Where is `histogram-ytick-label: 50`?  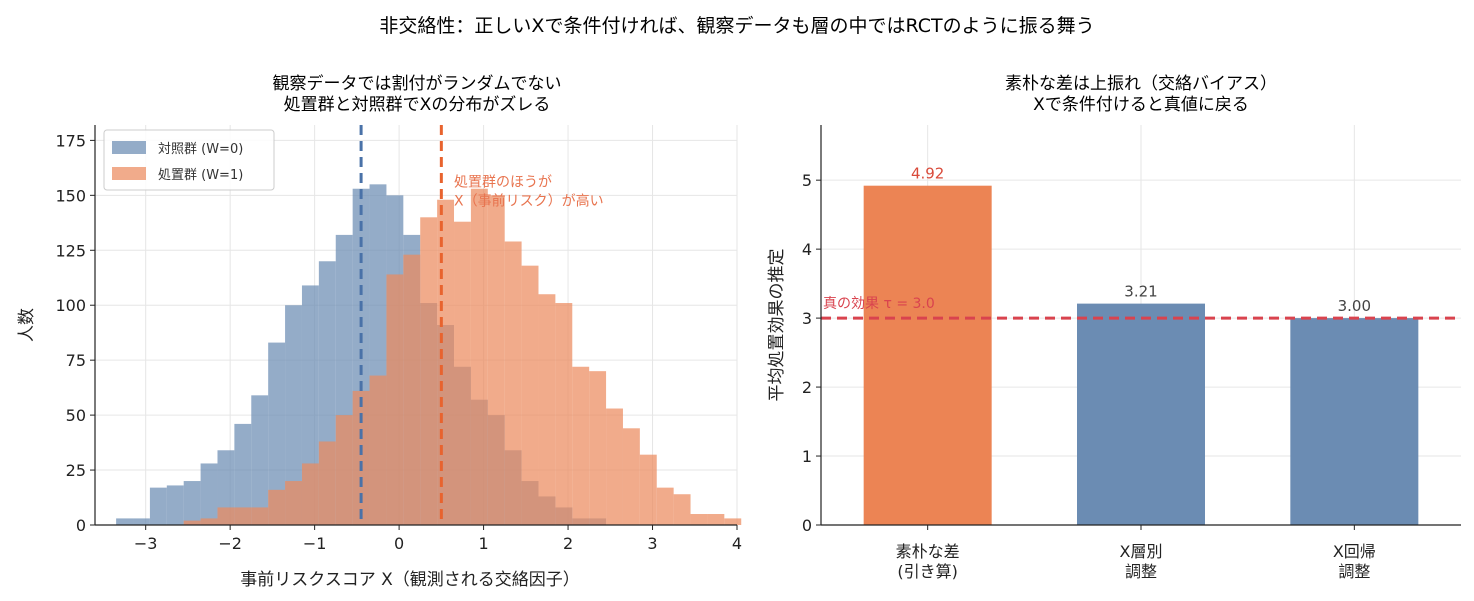 histogram-ytick-label: 50 is located at coordinates (76, 415).